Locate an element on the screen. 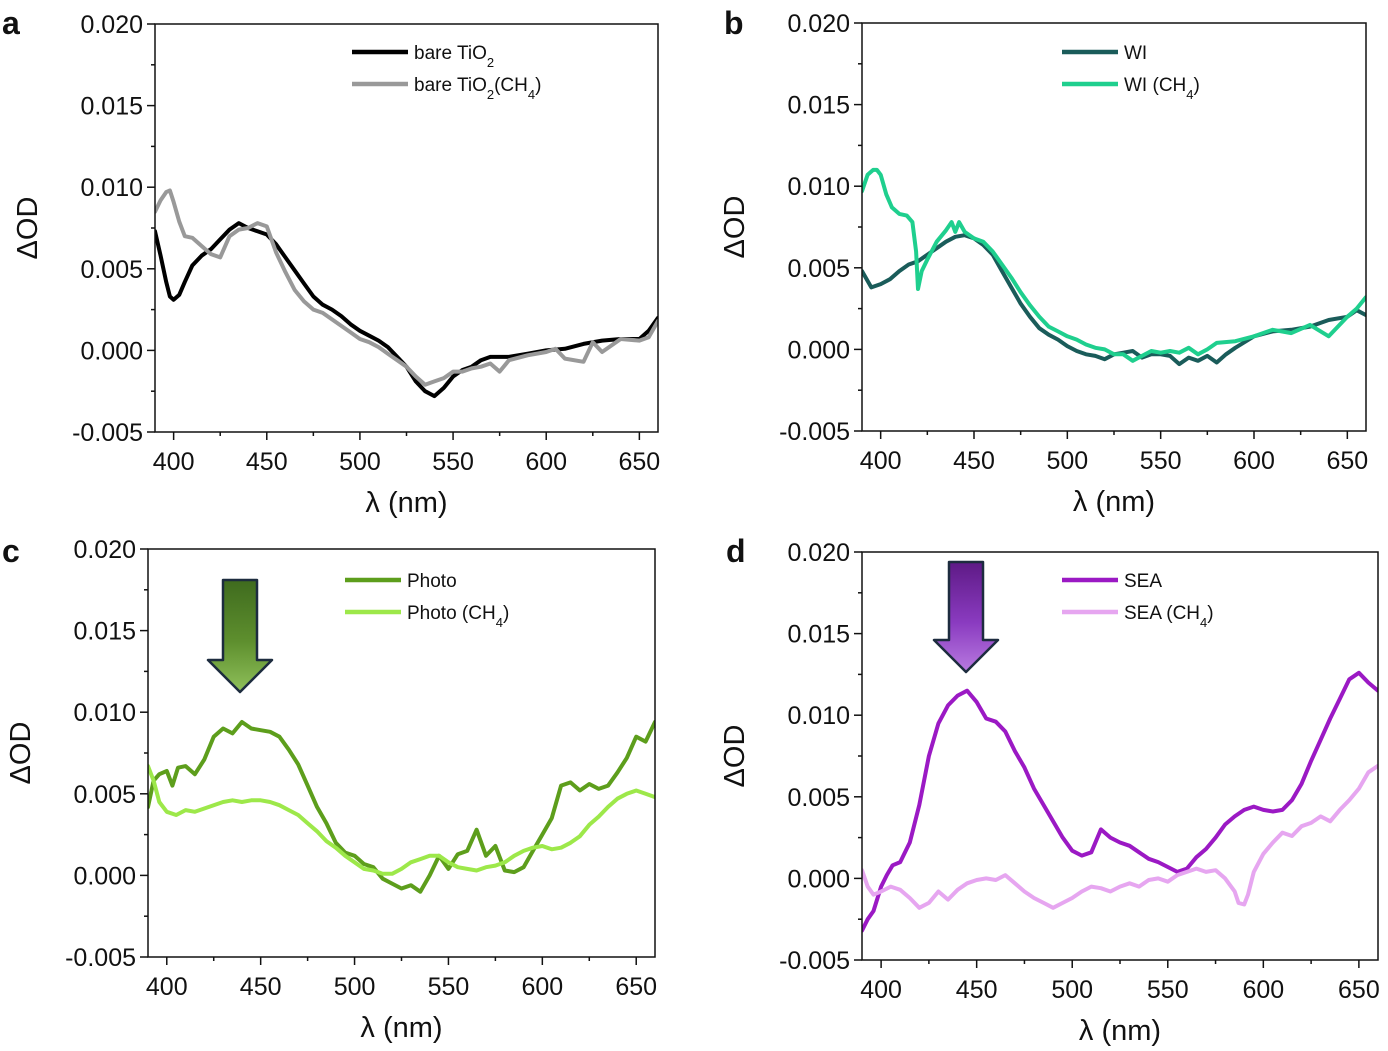 The height and width of the screenshot is (1051, 1388). legend-label-2: bare TiO2(CH4) is located at coordinates (477, 88).